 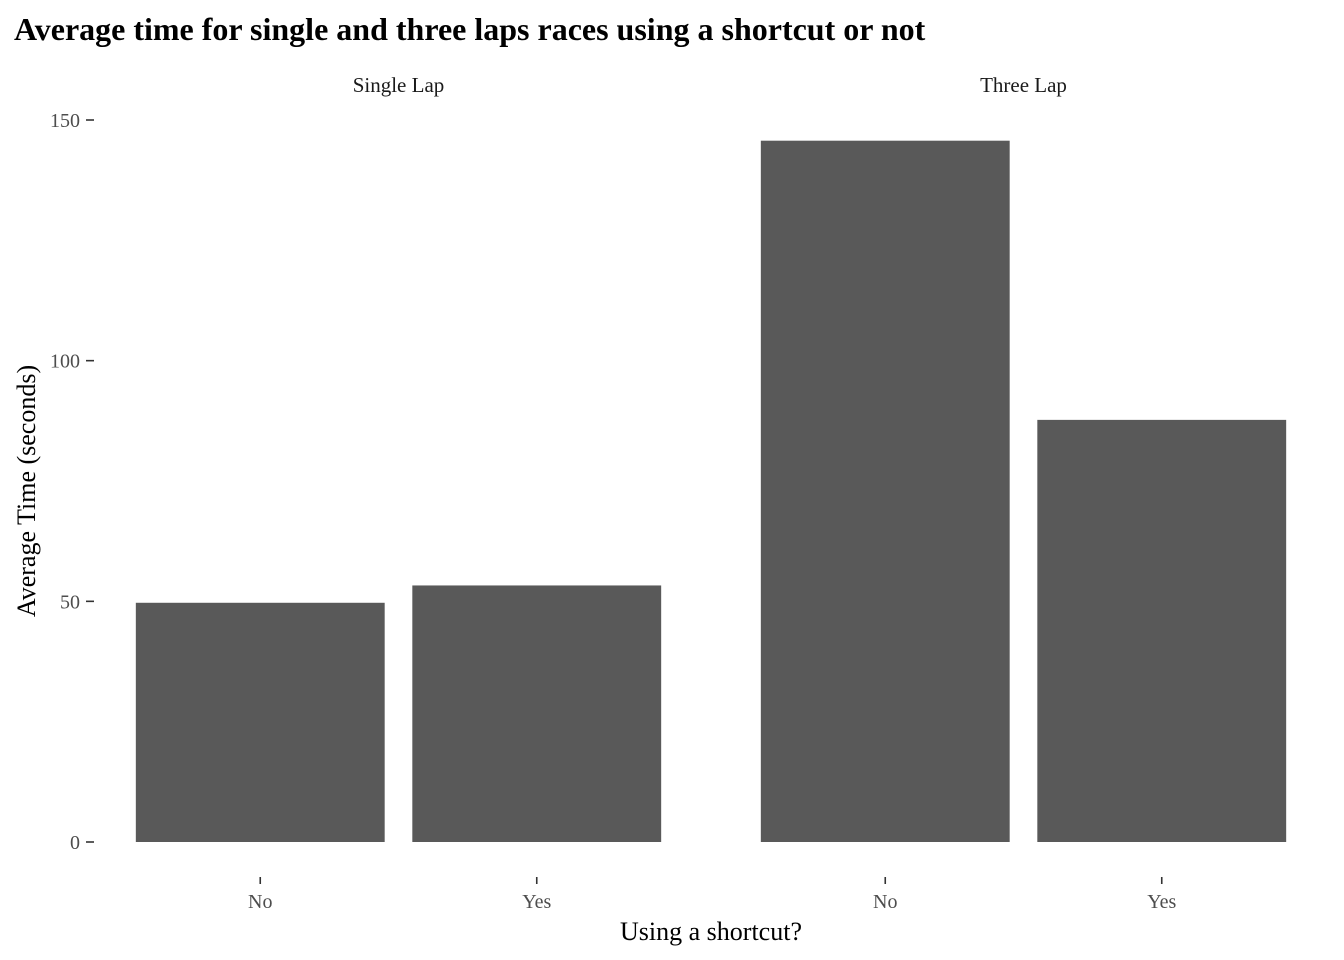 What do you see at coordinates (65, 121) in the screenshot?
I see `y-tick-label: 150` at bounding box center [65, 121].